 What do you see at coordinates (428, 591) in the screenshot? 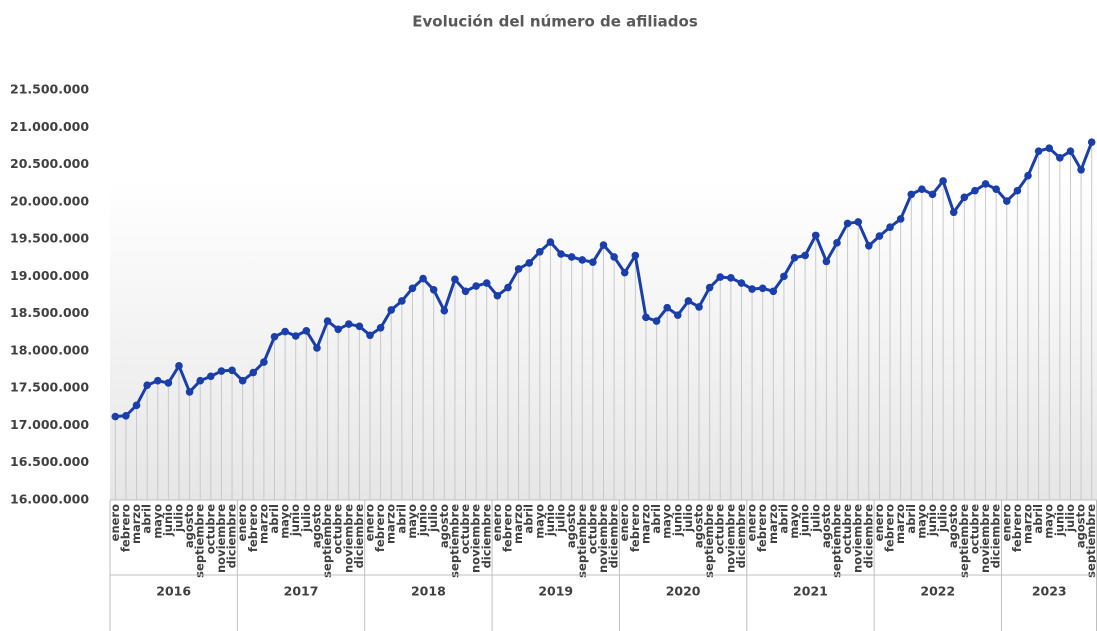
I see `year-label: 2018` at bounding box center [428, 591].